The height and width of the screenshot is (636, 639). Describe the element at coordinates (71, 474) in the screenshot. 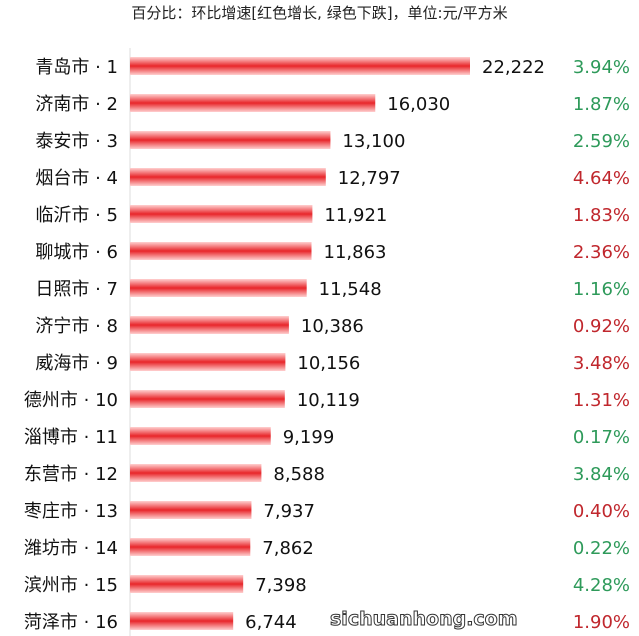

I see `category-label: 东营市 · 12` at that location.